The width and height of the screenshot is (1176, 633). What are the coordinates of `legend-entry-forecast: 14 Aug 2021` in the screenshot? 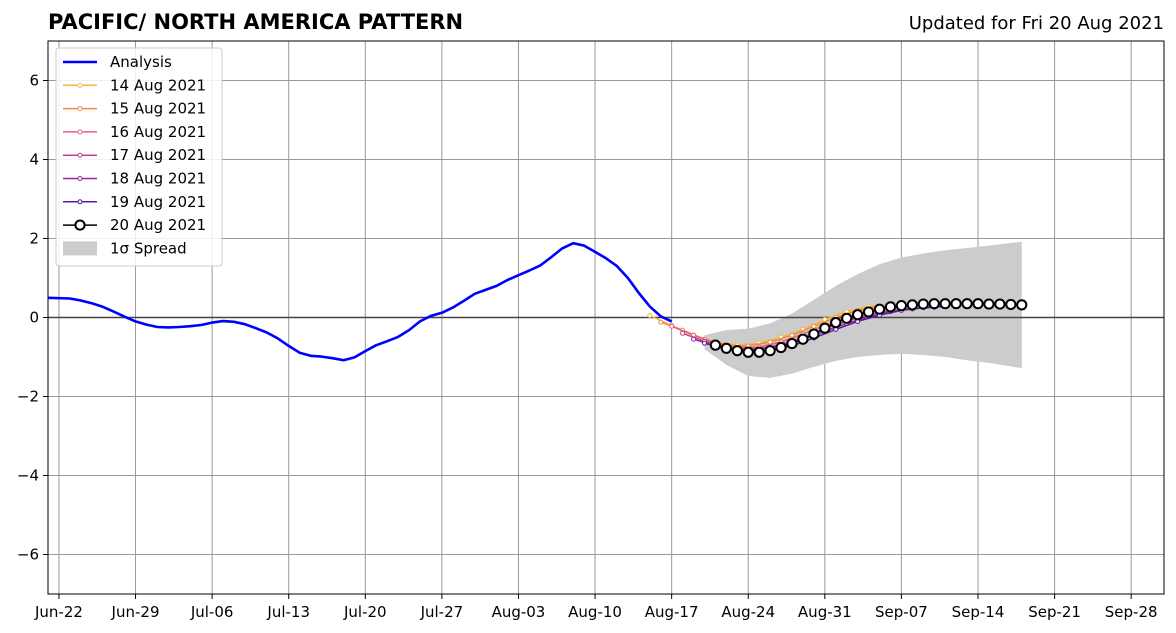 It's located at (134, 85).